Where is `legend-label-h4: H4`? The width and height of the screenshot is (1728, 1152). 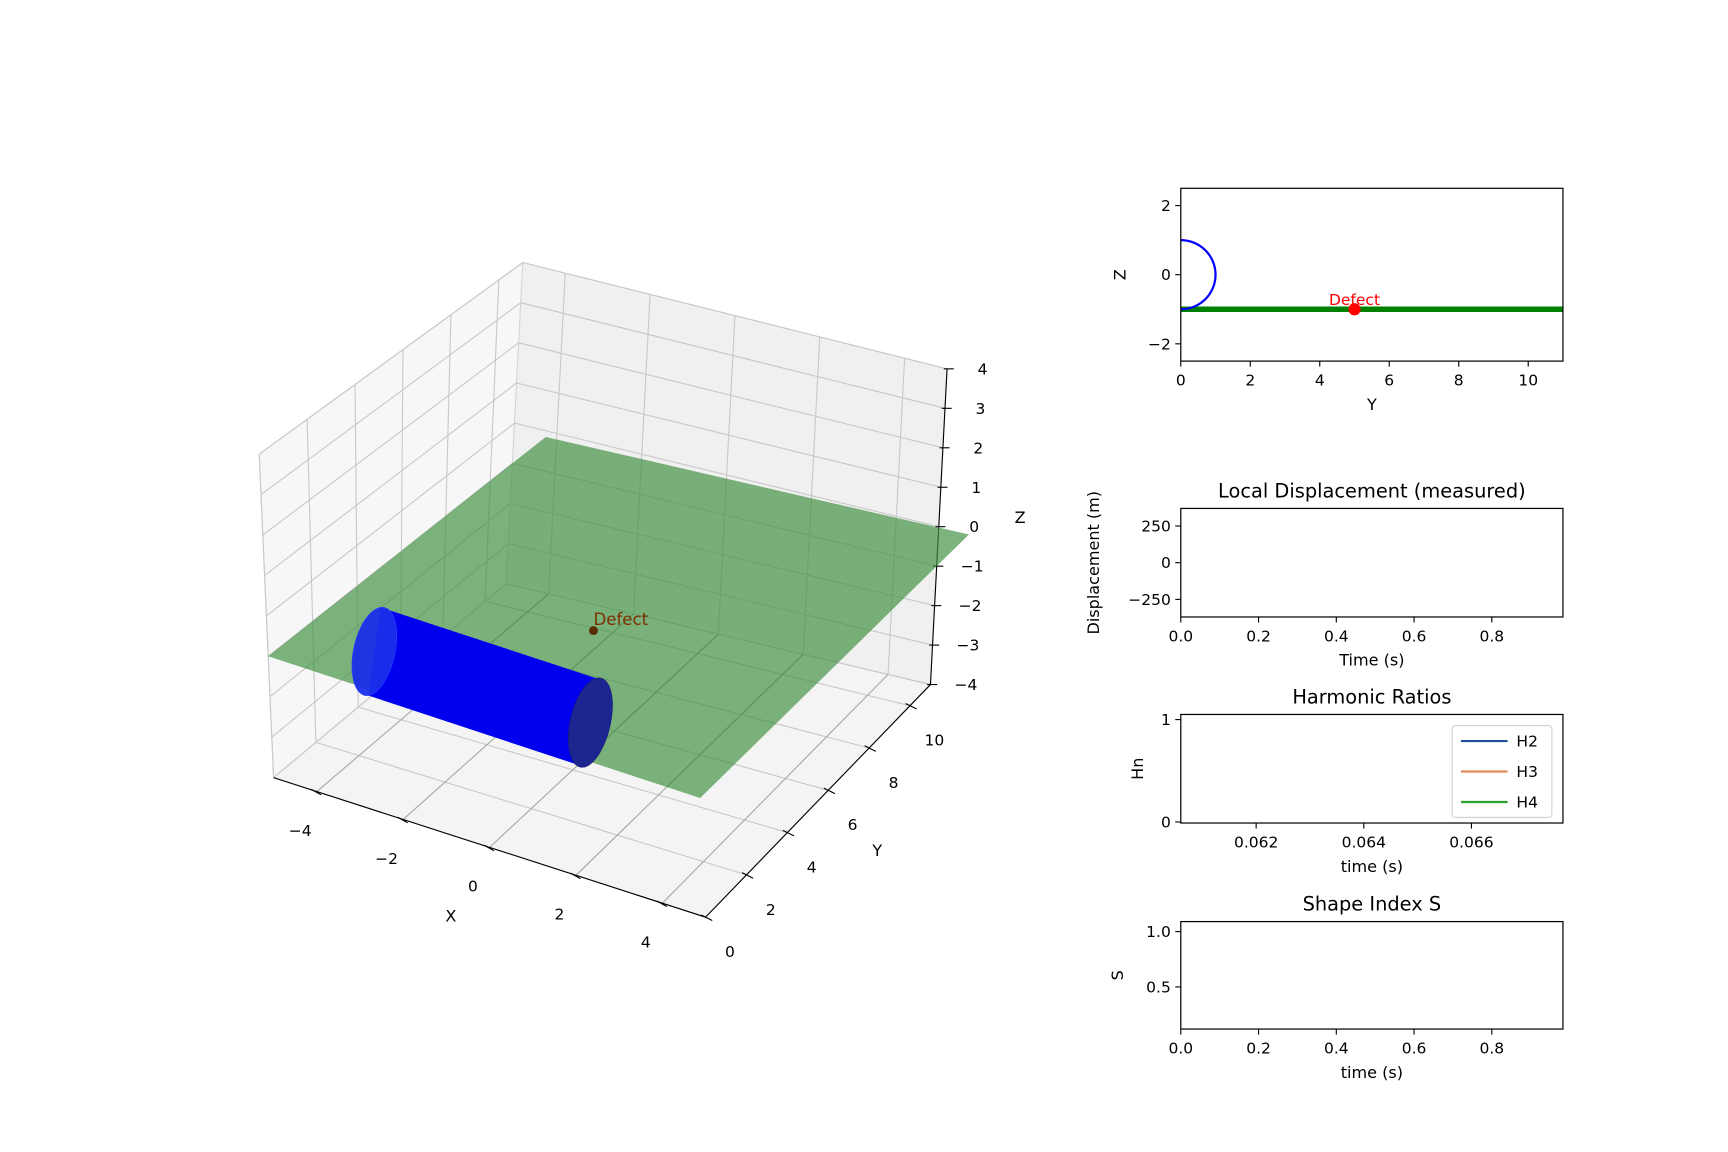
legend-label-h4: H4 is located at coordinates (1527, 803).